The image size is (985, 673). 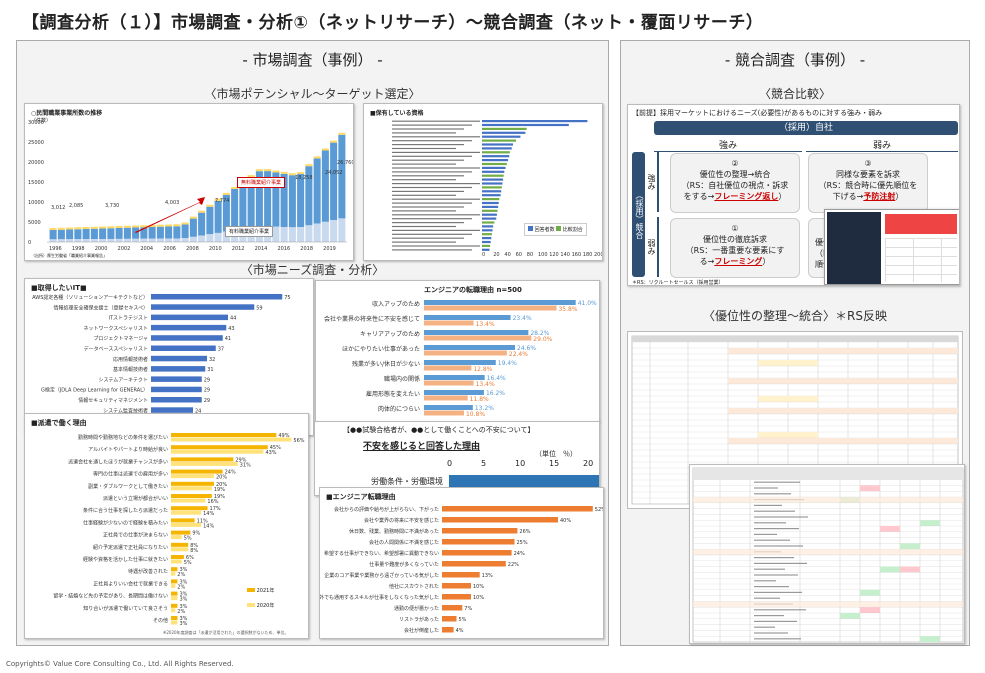 I want to click on dispatch-value-2021: 9%, so click(x=196, y=534).